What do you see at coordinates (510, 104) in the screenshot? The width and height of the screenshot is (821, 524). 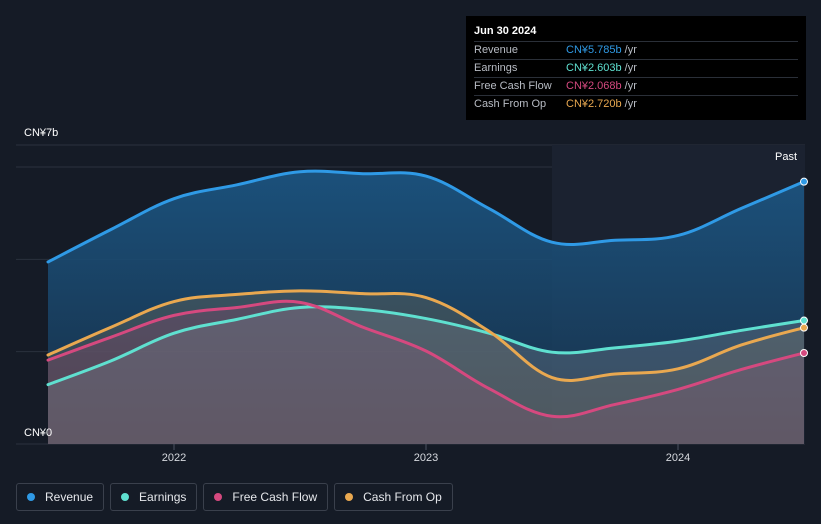 I see `tooltip-label: Cash From Op` at bounding box center [510, 104].